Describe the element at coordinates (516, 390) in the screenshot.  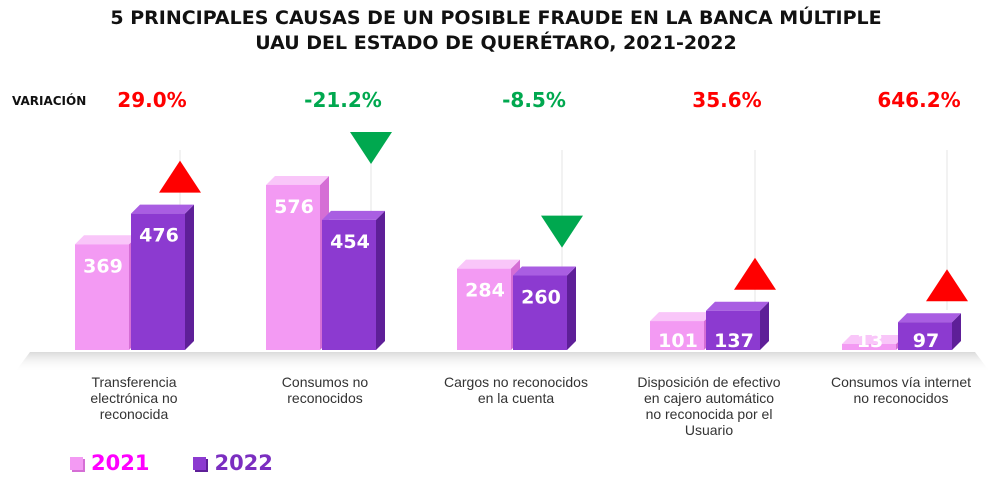
I see `category-label-3: Cargos no reconocidos en la cuenta` at that location.